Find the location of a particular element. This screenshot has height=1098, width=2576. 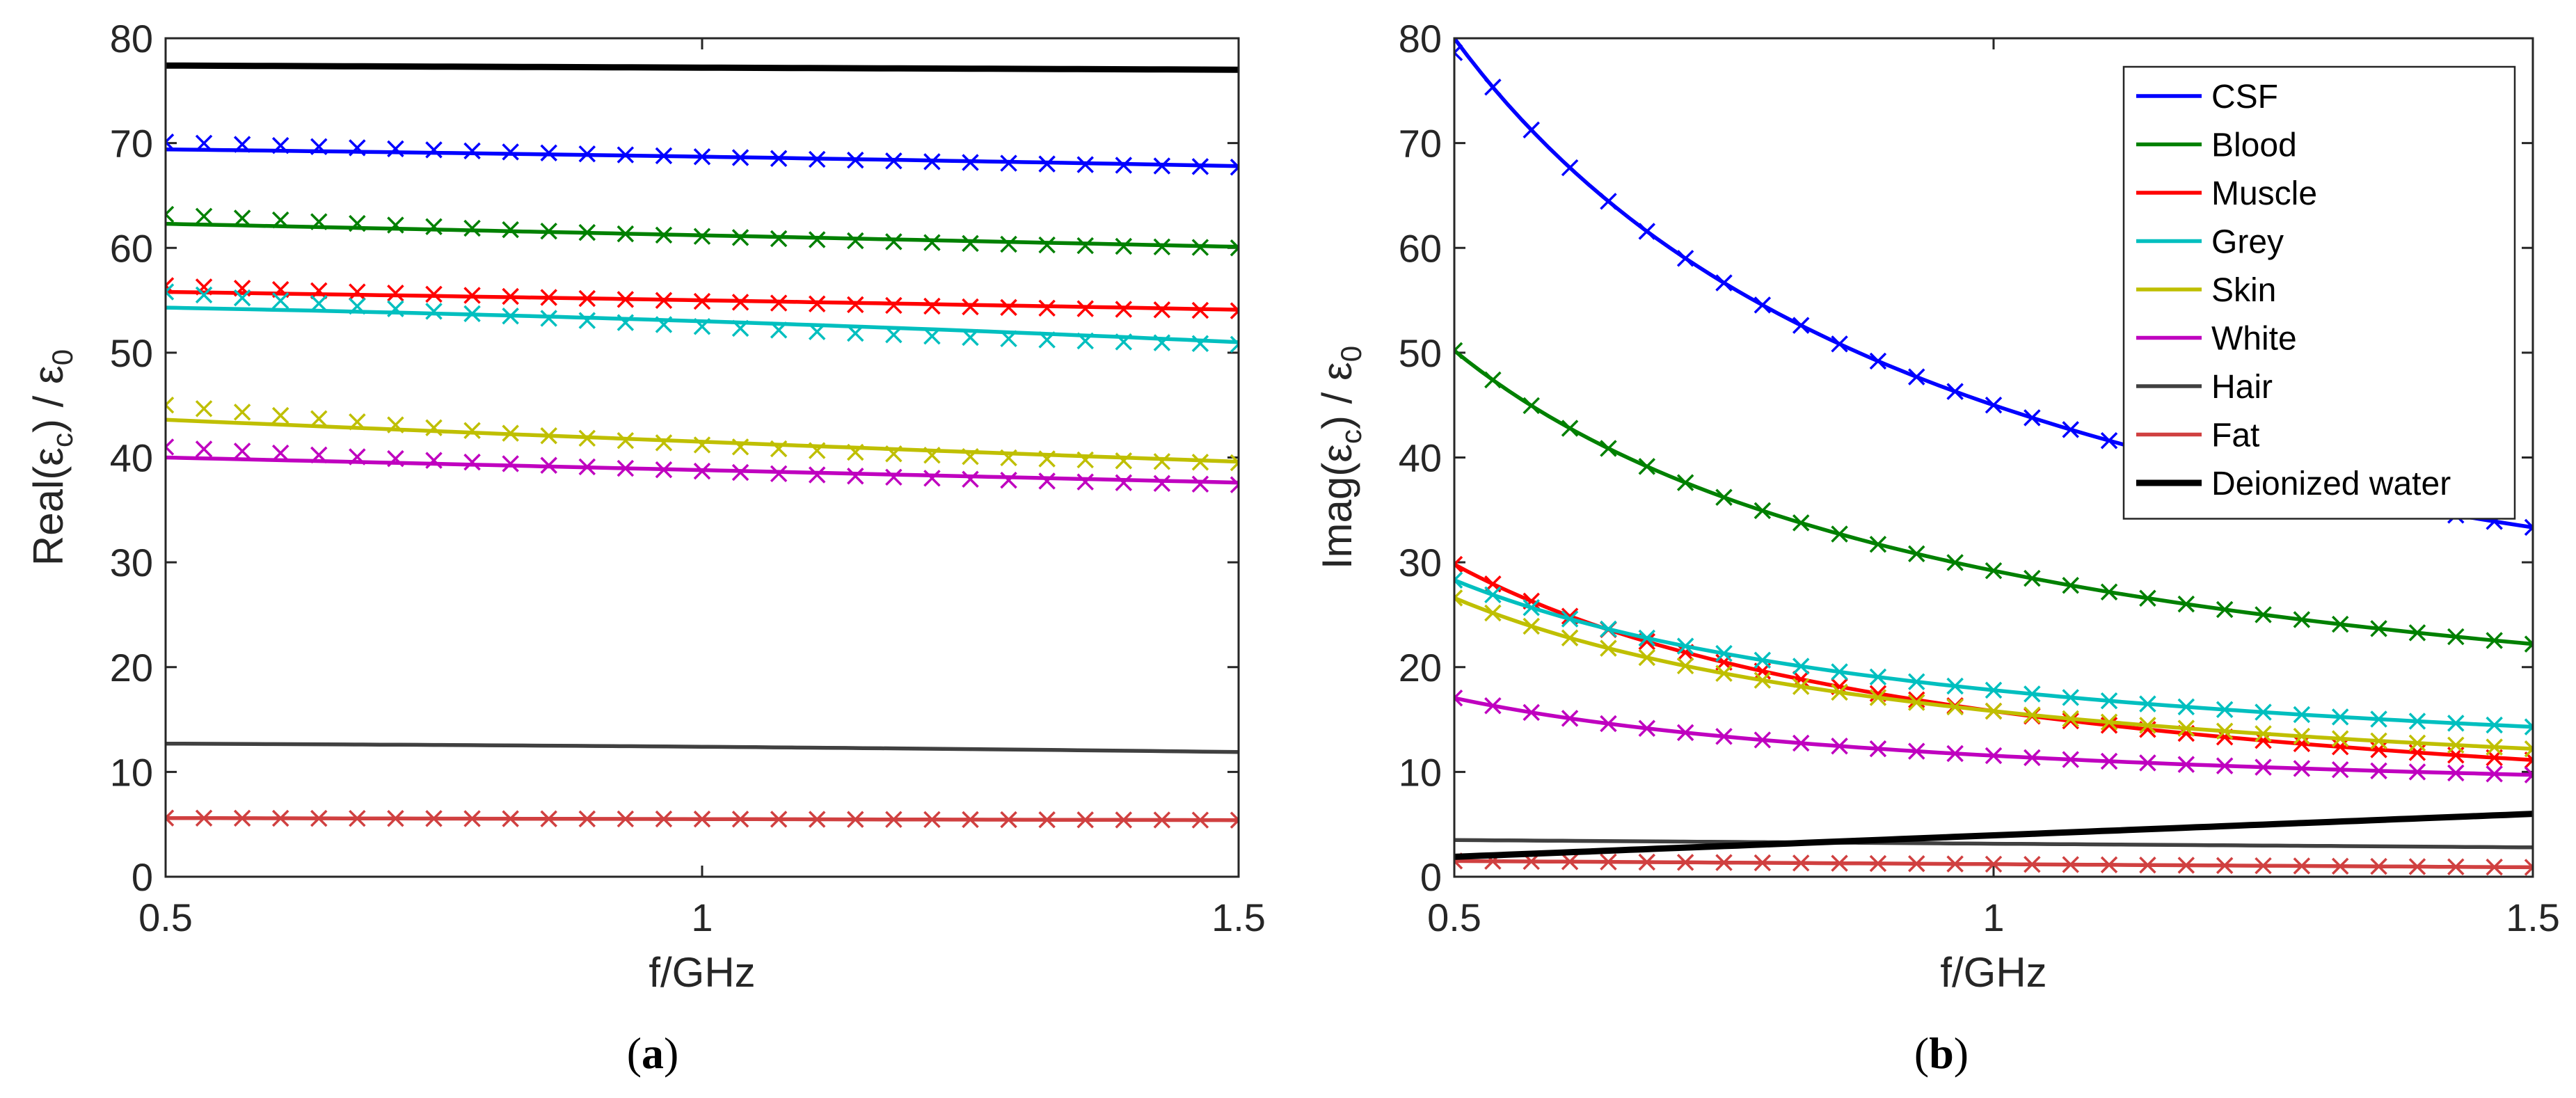

panel-a-caption-open: ( is located at coordinates (634, 1053).